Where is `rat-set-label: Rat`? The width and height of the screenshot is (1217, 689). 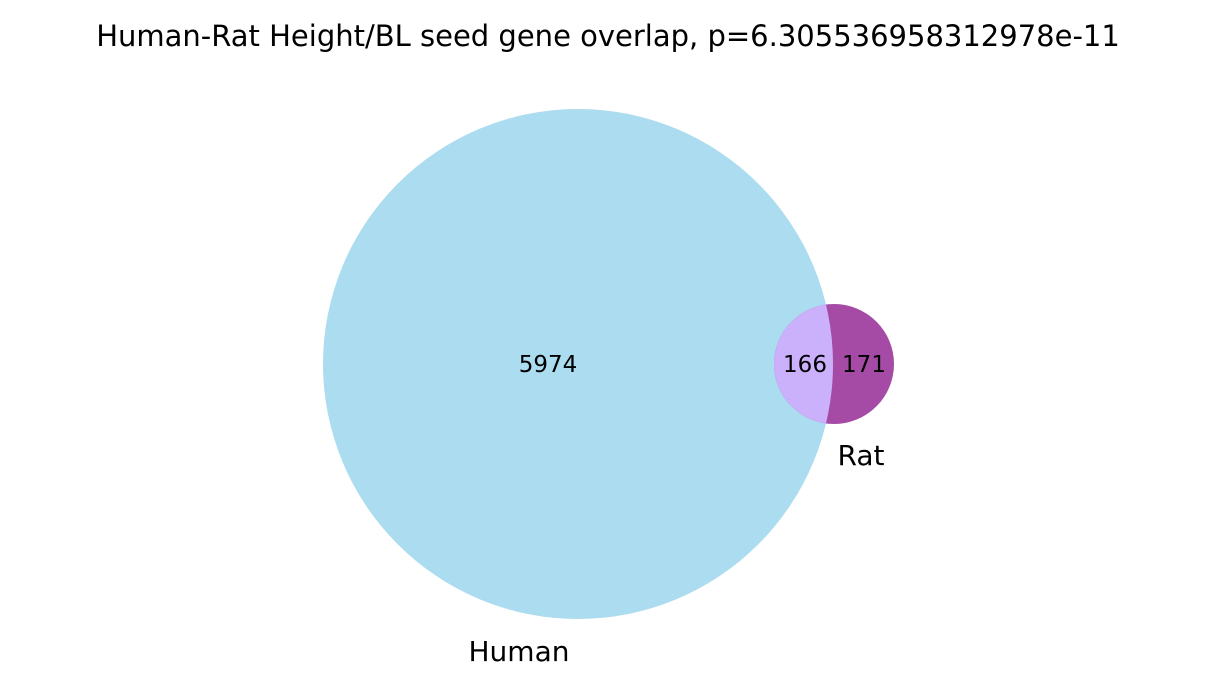
rat-set-label: Rat is located at coordinates (861, 455).